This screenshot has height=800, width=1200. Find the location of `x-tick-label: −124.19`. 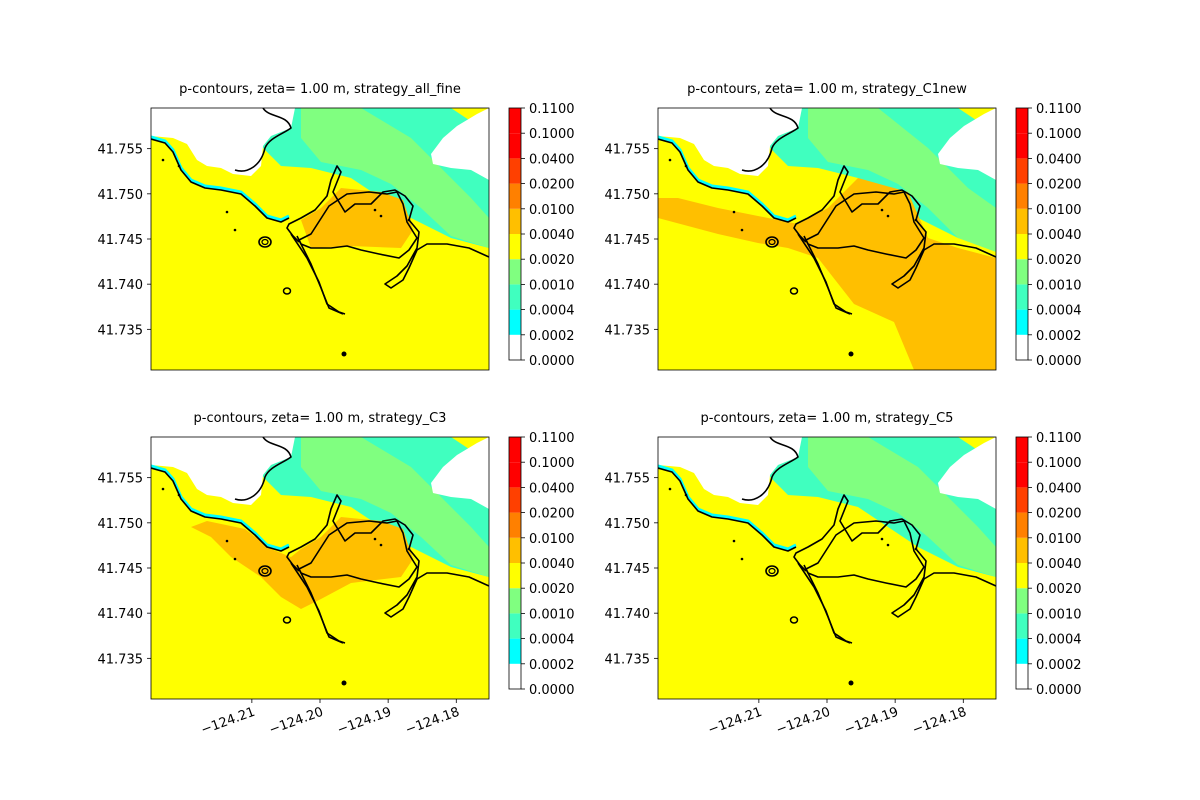

x-tick-label: −124.19 is located at coordinates (871, 721).